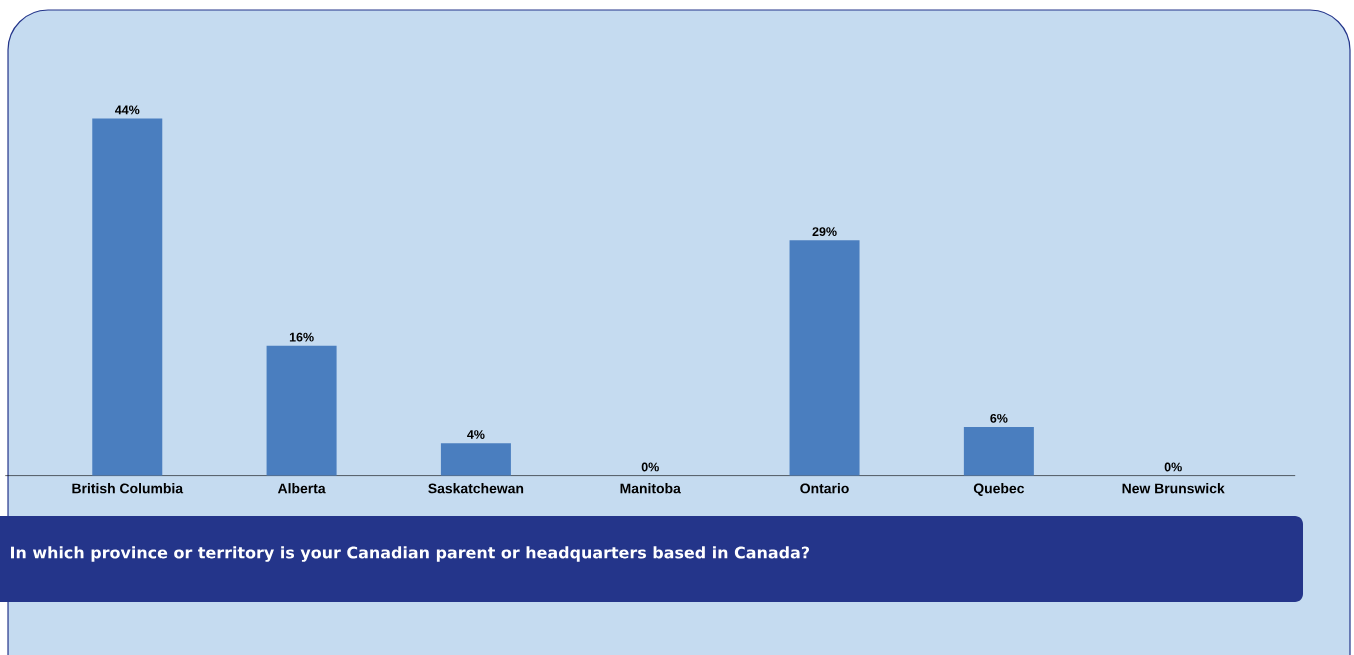  Describe the element at coordinates (476, 434) in the screenshot. I see `data-label: 4%` at that location.